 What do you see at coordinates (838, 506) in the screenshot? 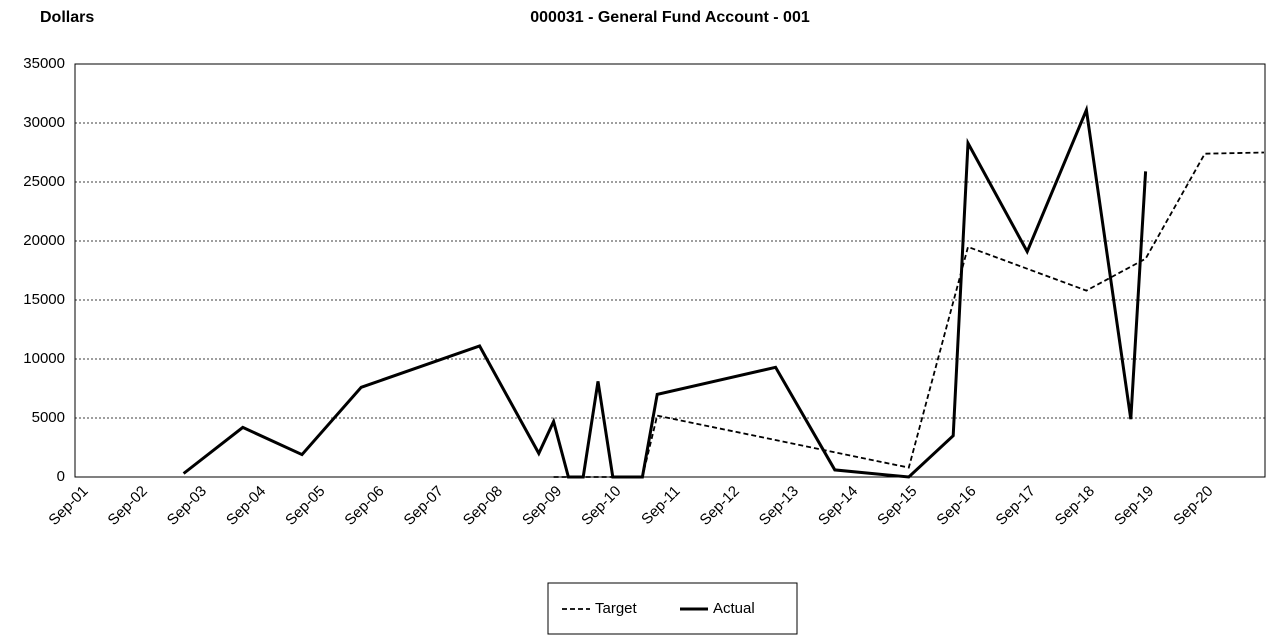
I see `x-tick-label: Sep-14` at bounding box center [838, 506].